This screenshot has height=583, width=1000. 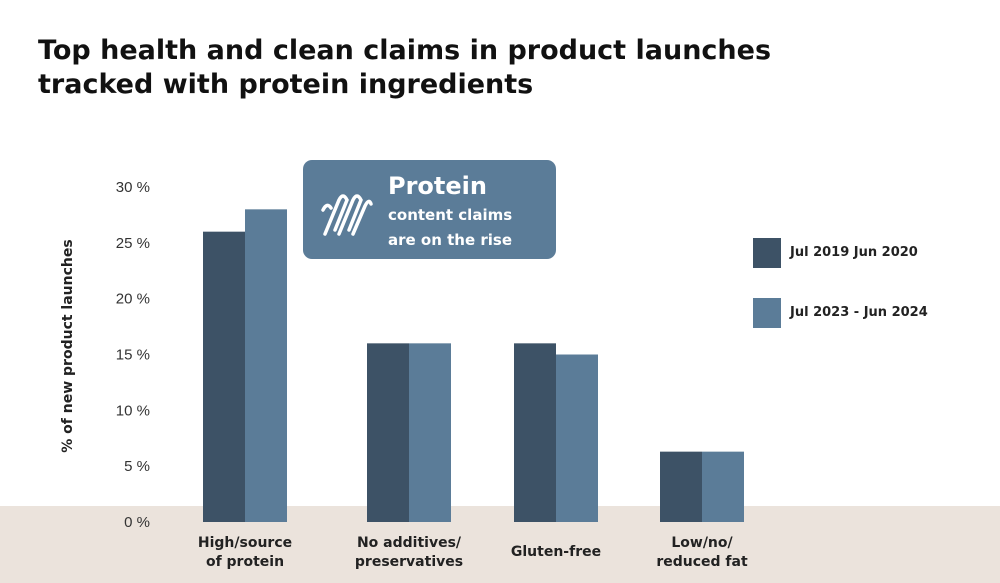 I want to click on legend-label-series-2: Jul 2023 - Jun 2024, so click(x=859, y=312).